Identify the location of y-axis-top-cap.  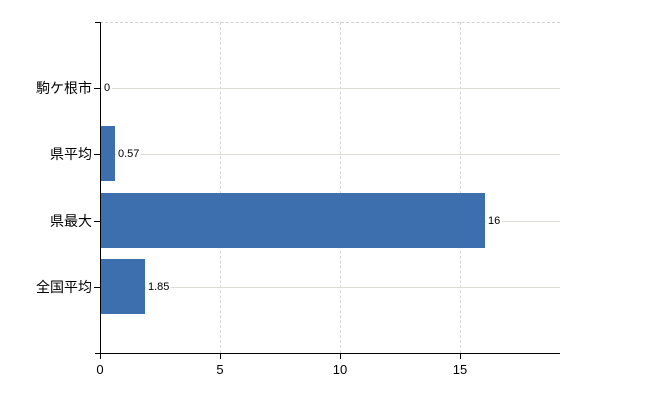
(98, 22).